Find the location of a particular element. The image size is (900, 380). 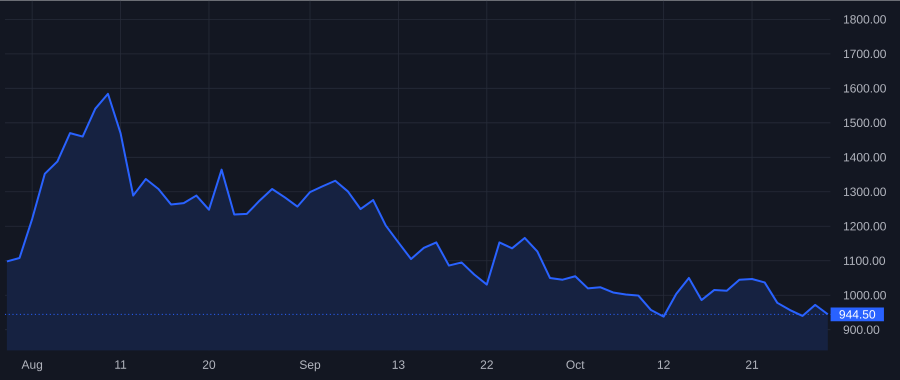

y-tick-label: 1300.00 is located at coordinates (865, 191).